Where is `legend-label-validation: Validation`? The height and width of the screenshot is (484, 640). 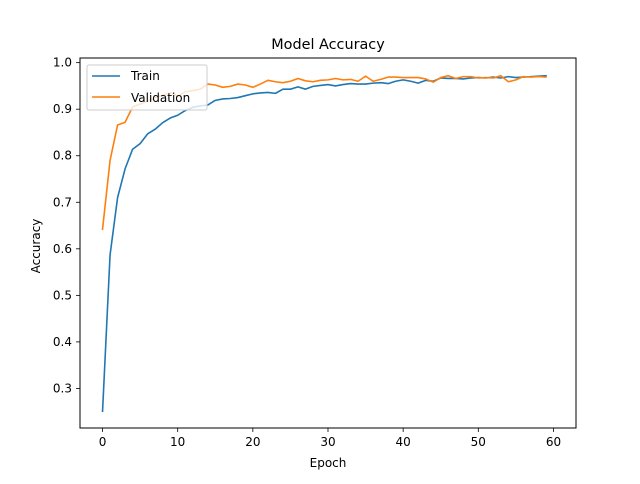
legend-label-validation: Validation is located at coordinates (160, 98).